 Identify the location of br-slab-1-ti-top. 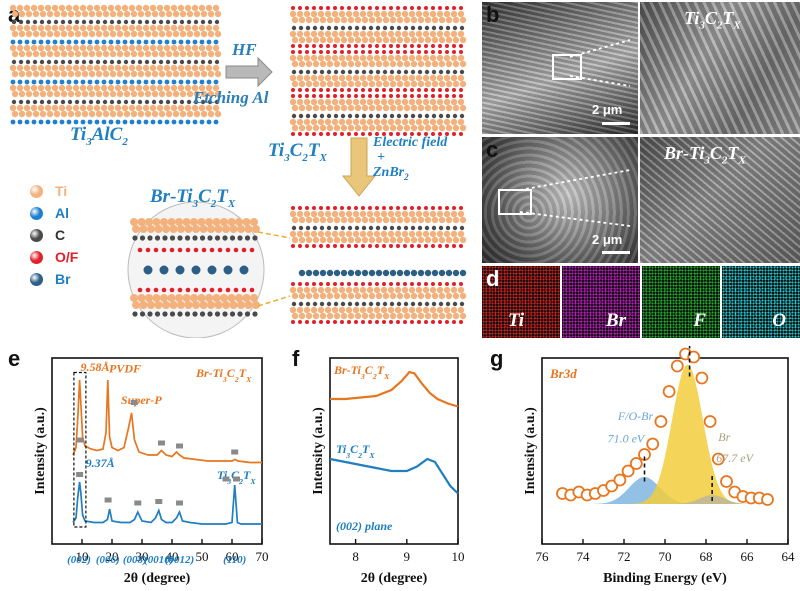
(378, 217).